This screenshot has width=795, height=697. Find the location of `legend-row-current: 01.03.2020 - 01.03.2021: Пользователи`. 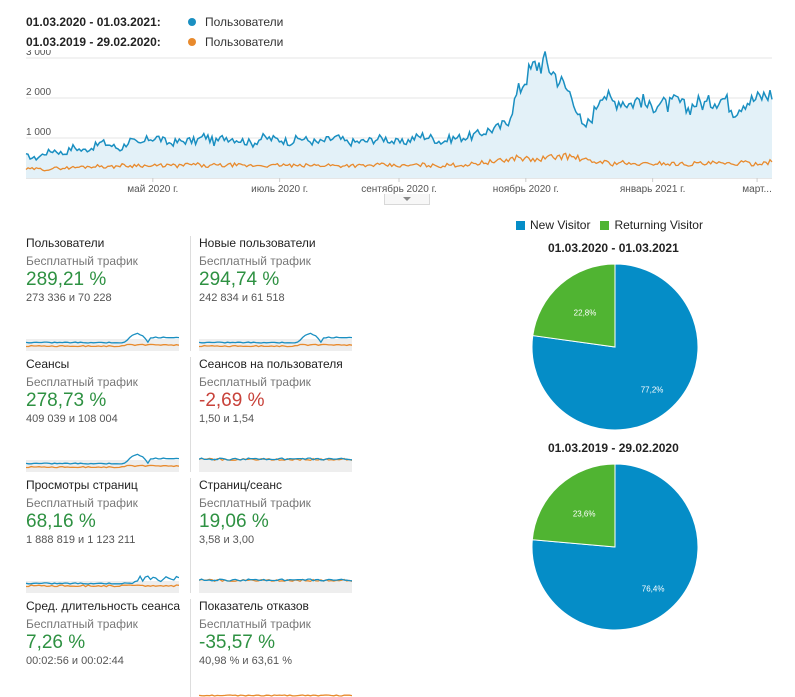

legend-row-current: 01.03.2020 - 01.03.2021: Пользователи is located at coordinates (154, 22).